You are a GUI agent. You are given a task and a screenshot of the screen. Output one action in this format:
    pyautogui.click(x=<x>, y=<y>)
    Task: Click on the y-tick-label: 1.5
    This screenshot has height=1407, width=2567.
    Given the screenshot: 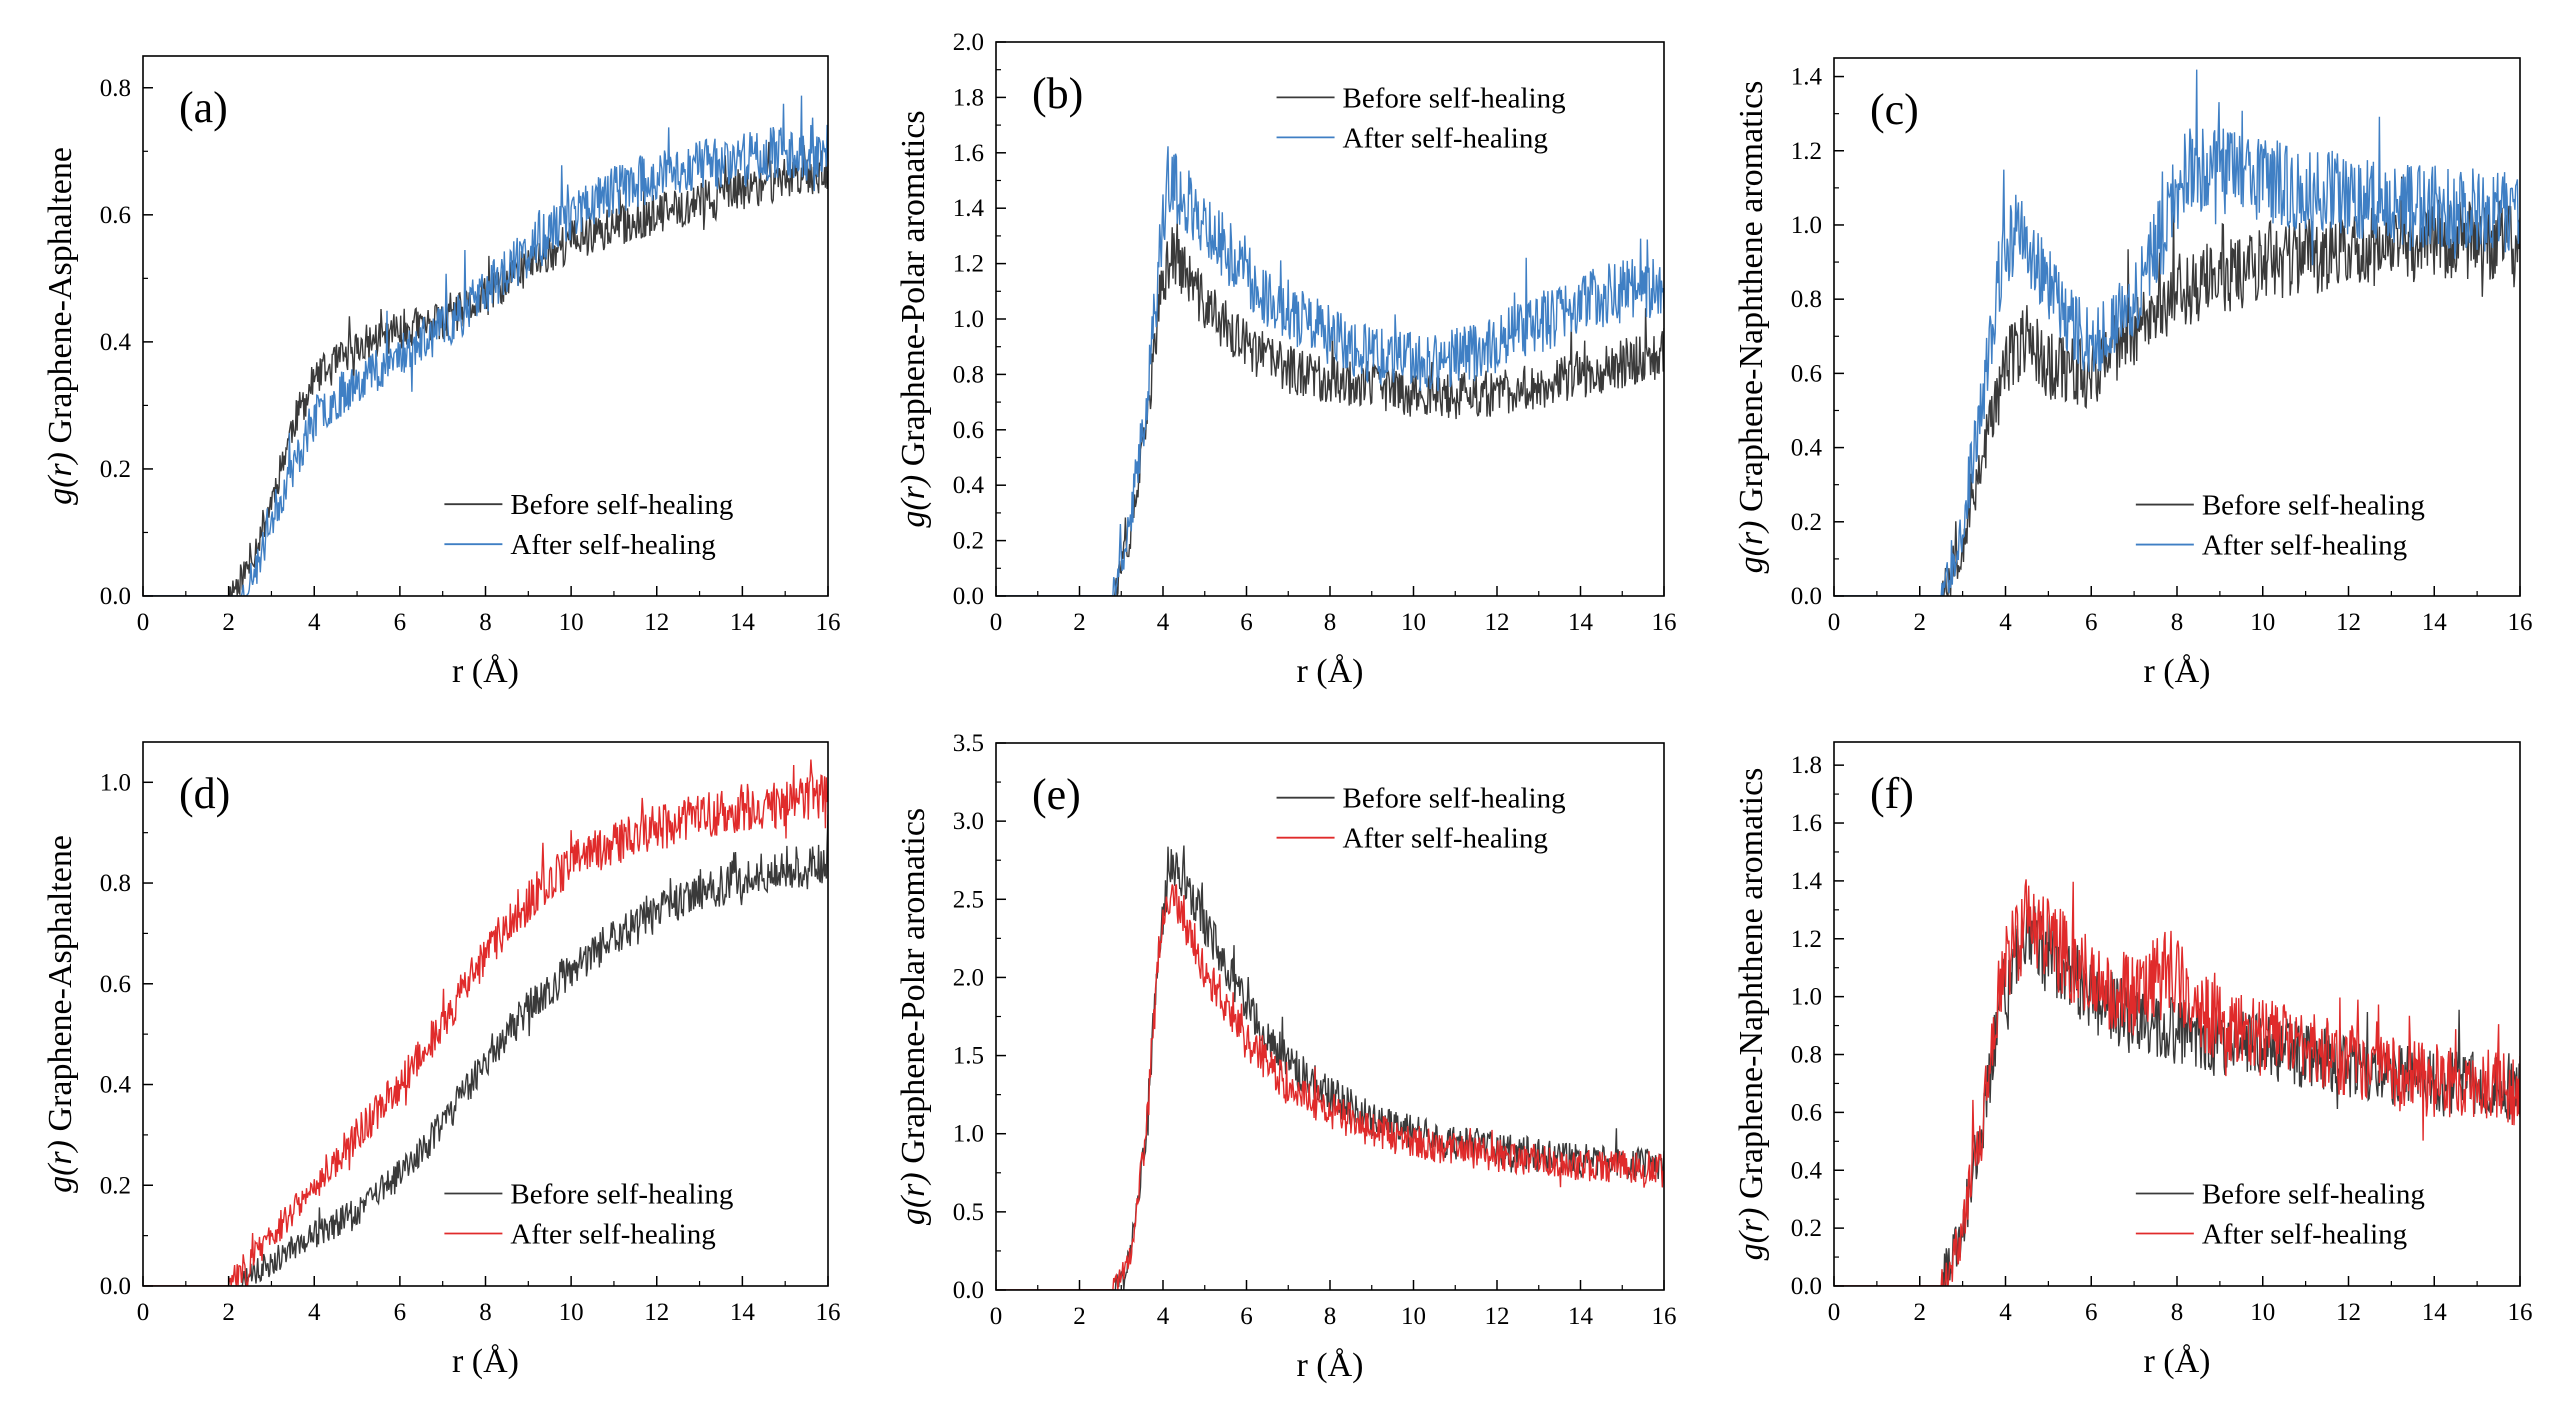 What is the action you would take?
    pyautogui.click(x=968, y=1056)
    